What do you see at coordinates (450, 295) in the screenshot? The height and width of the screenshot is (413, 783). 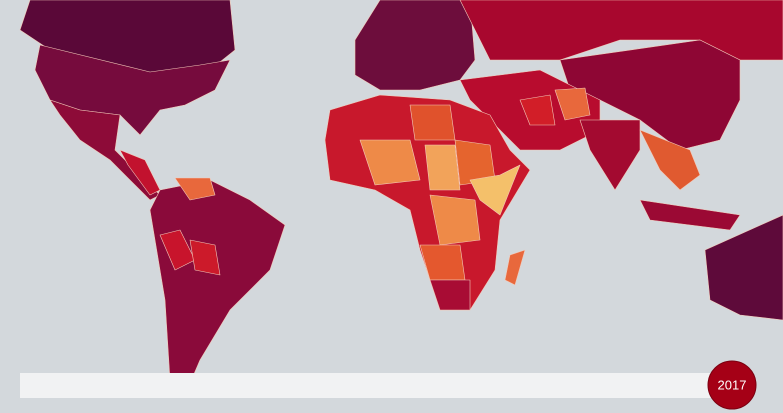 I see `southern-africa` at bounding box center [450, 295].